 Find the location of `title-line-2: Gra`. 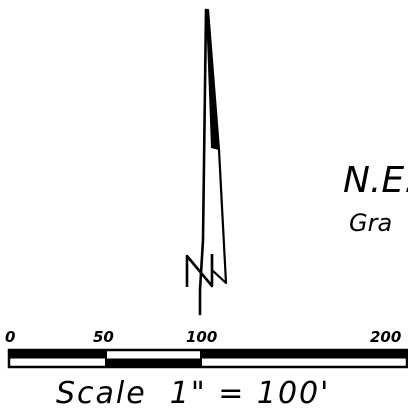

title-line-2: Gra is located at coordinates (370, 223).